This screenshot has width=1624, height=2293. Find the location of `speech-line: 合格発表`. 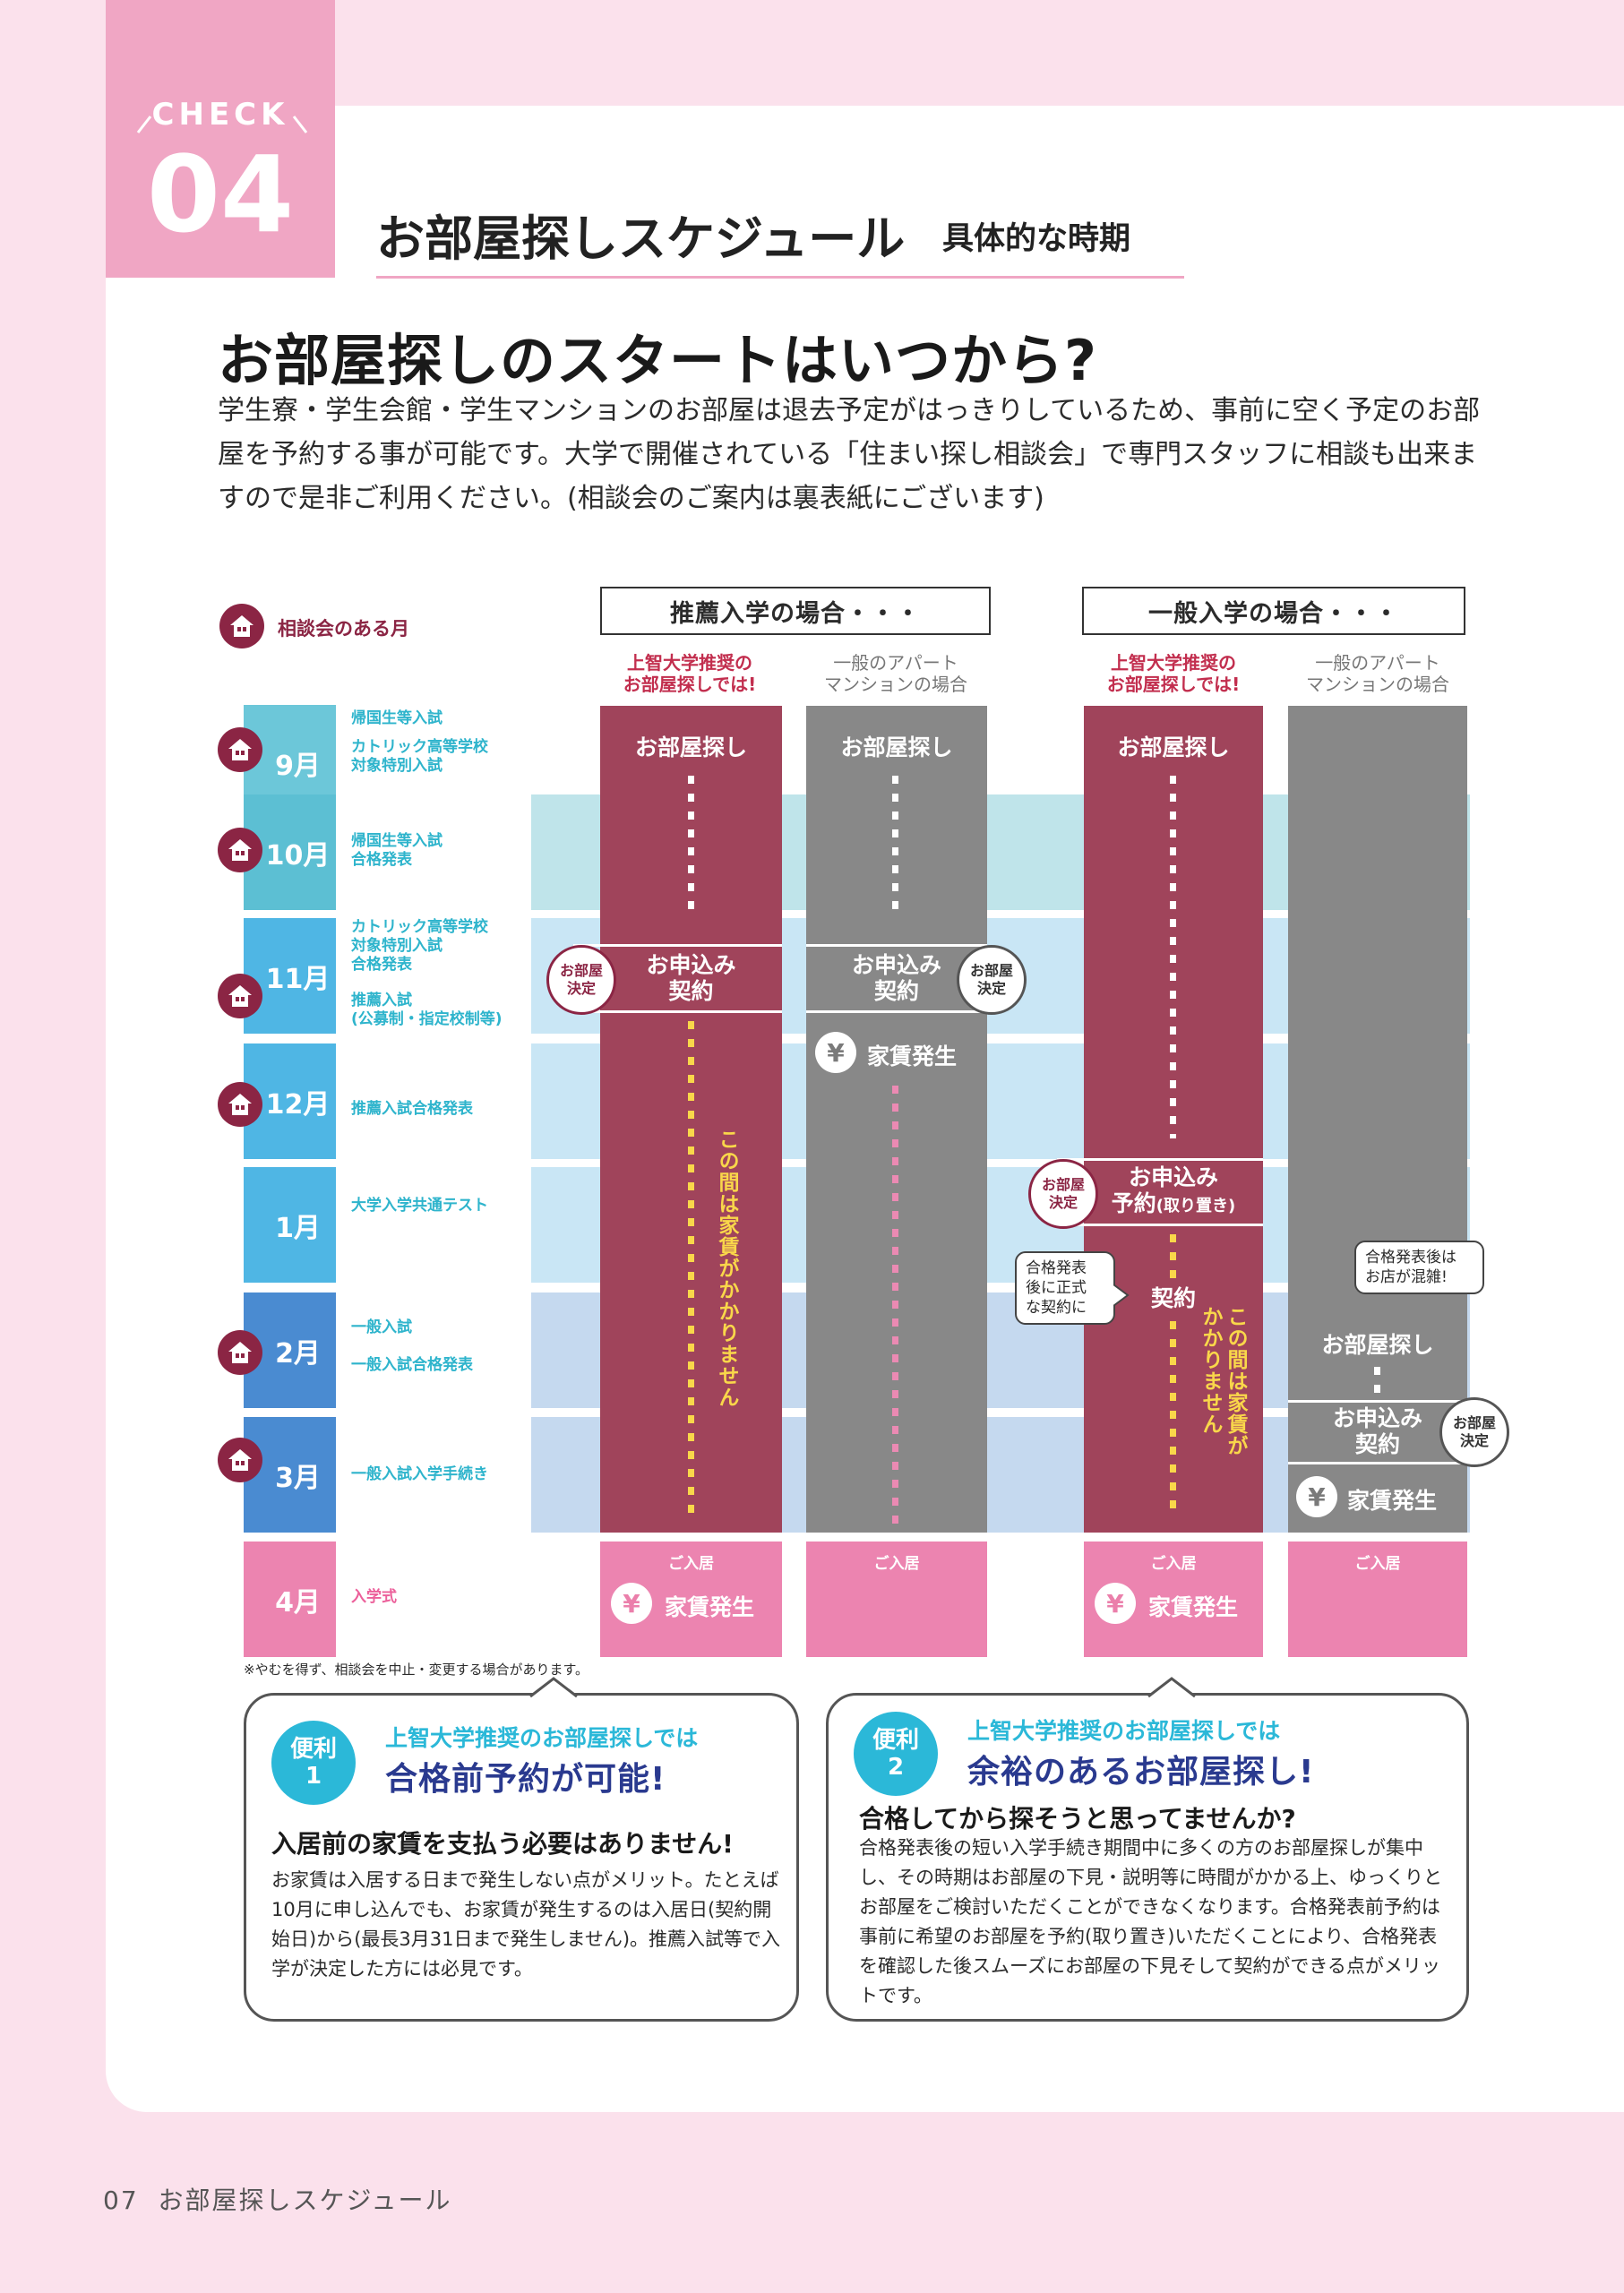

speech-line: 合格発表 is located at coordinates (1056, 1268).